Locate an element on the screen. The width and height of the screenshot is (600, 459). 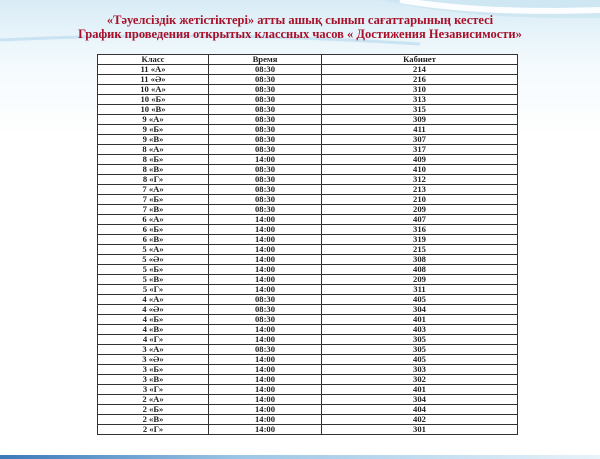
cell-class: 5 «Ә» is located at coordinates (153, 259).